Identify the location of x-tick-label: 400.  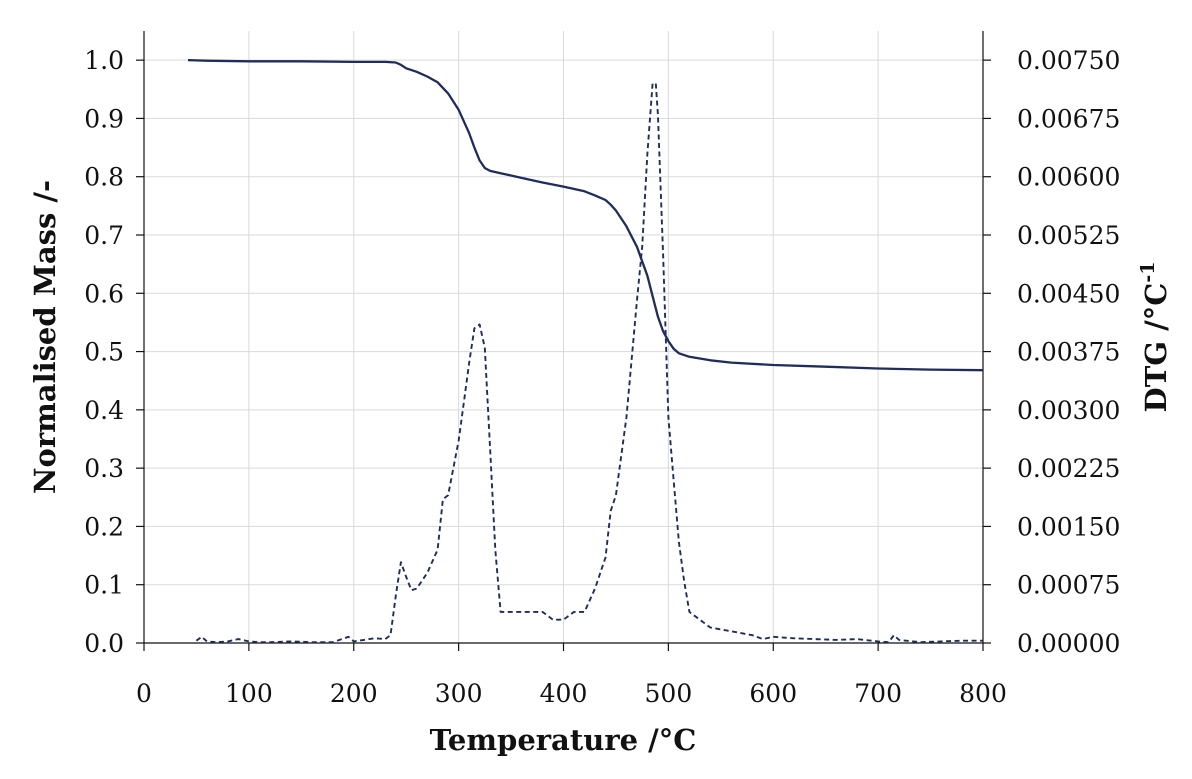
(564, 693).